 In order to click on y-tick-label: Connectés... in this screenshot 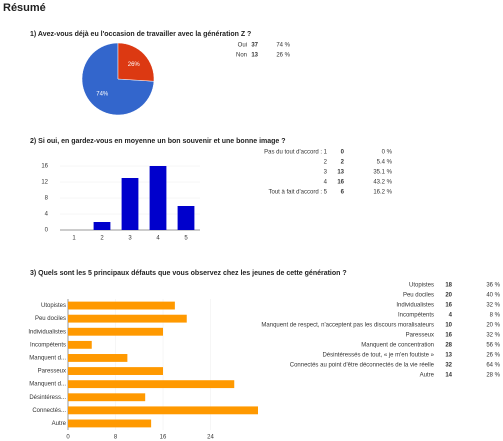, I will do `click(49, 411)`.